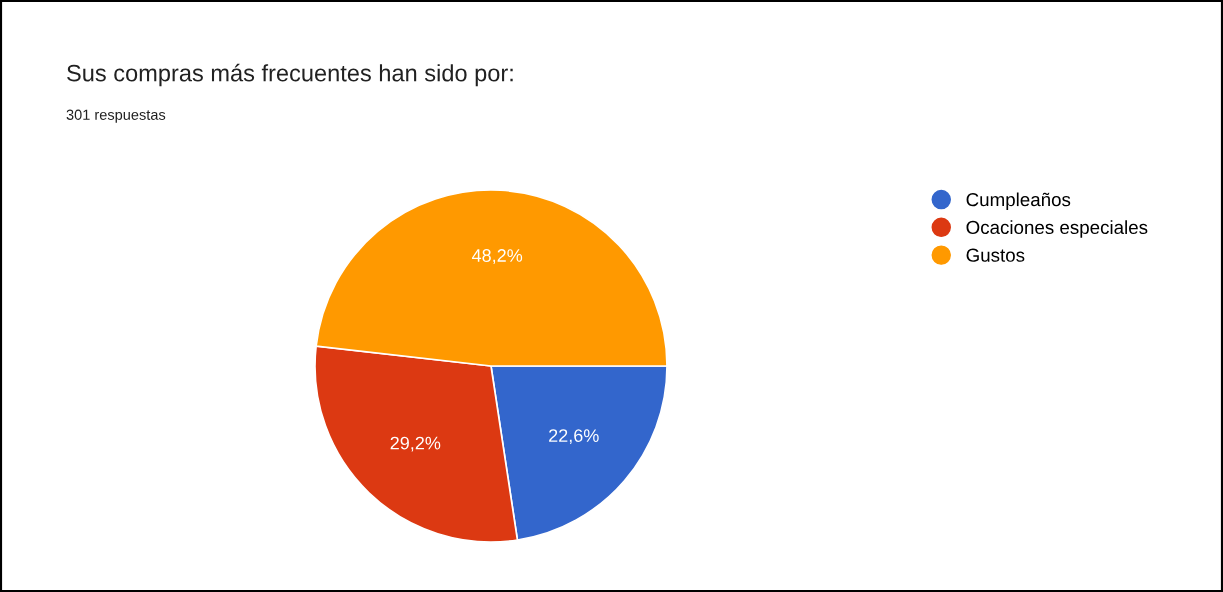  Describe the element at coordinates (290, 75) in the screenshot. I see `chart-title: Sus compras más frecuentes han sido por:` at that location.